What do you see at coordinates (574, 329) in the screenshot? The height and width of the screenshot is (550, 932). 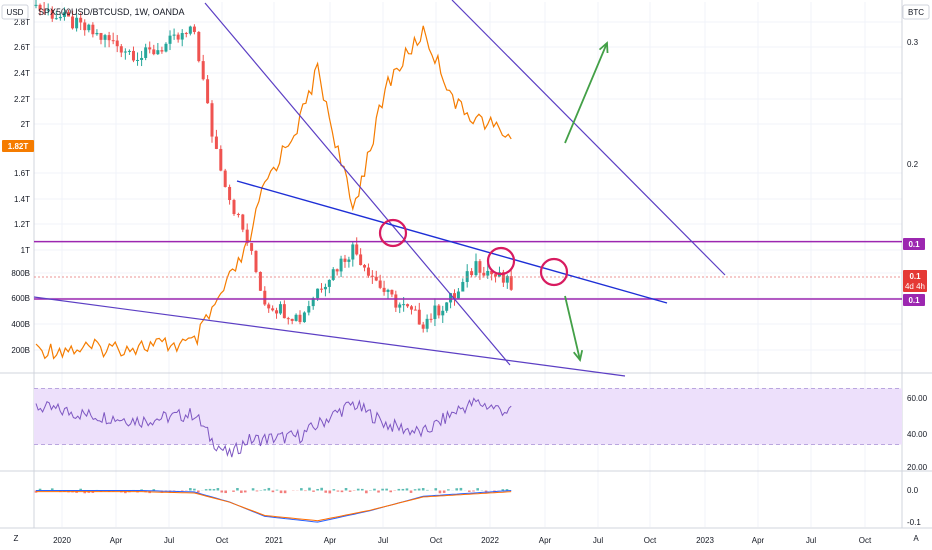 I see `arrow-down` at bounding box center [574, 329].